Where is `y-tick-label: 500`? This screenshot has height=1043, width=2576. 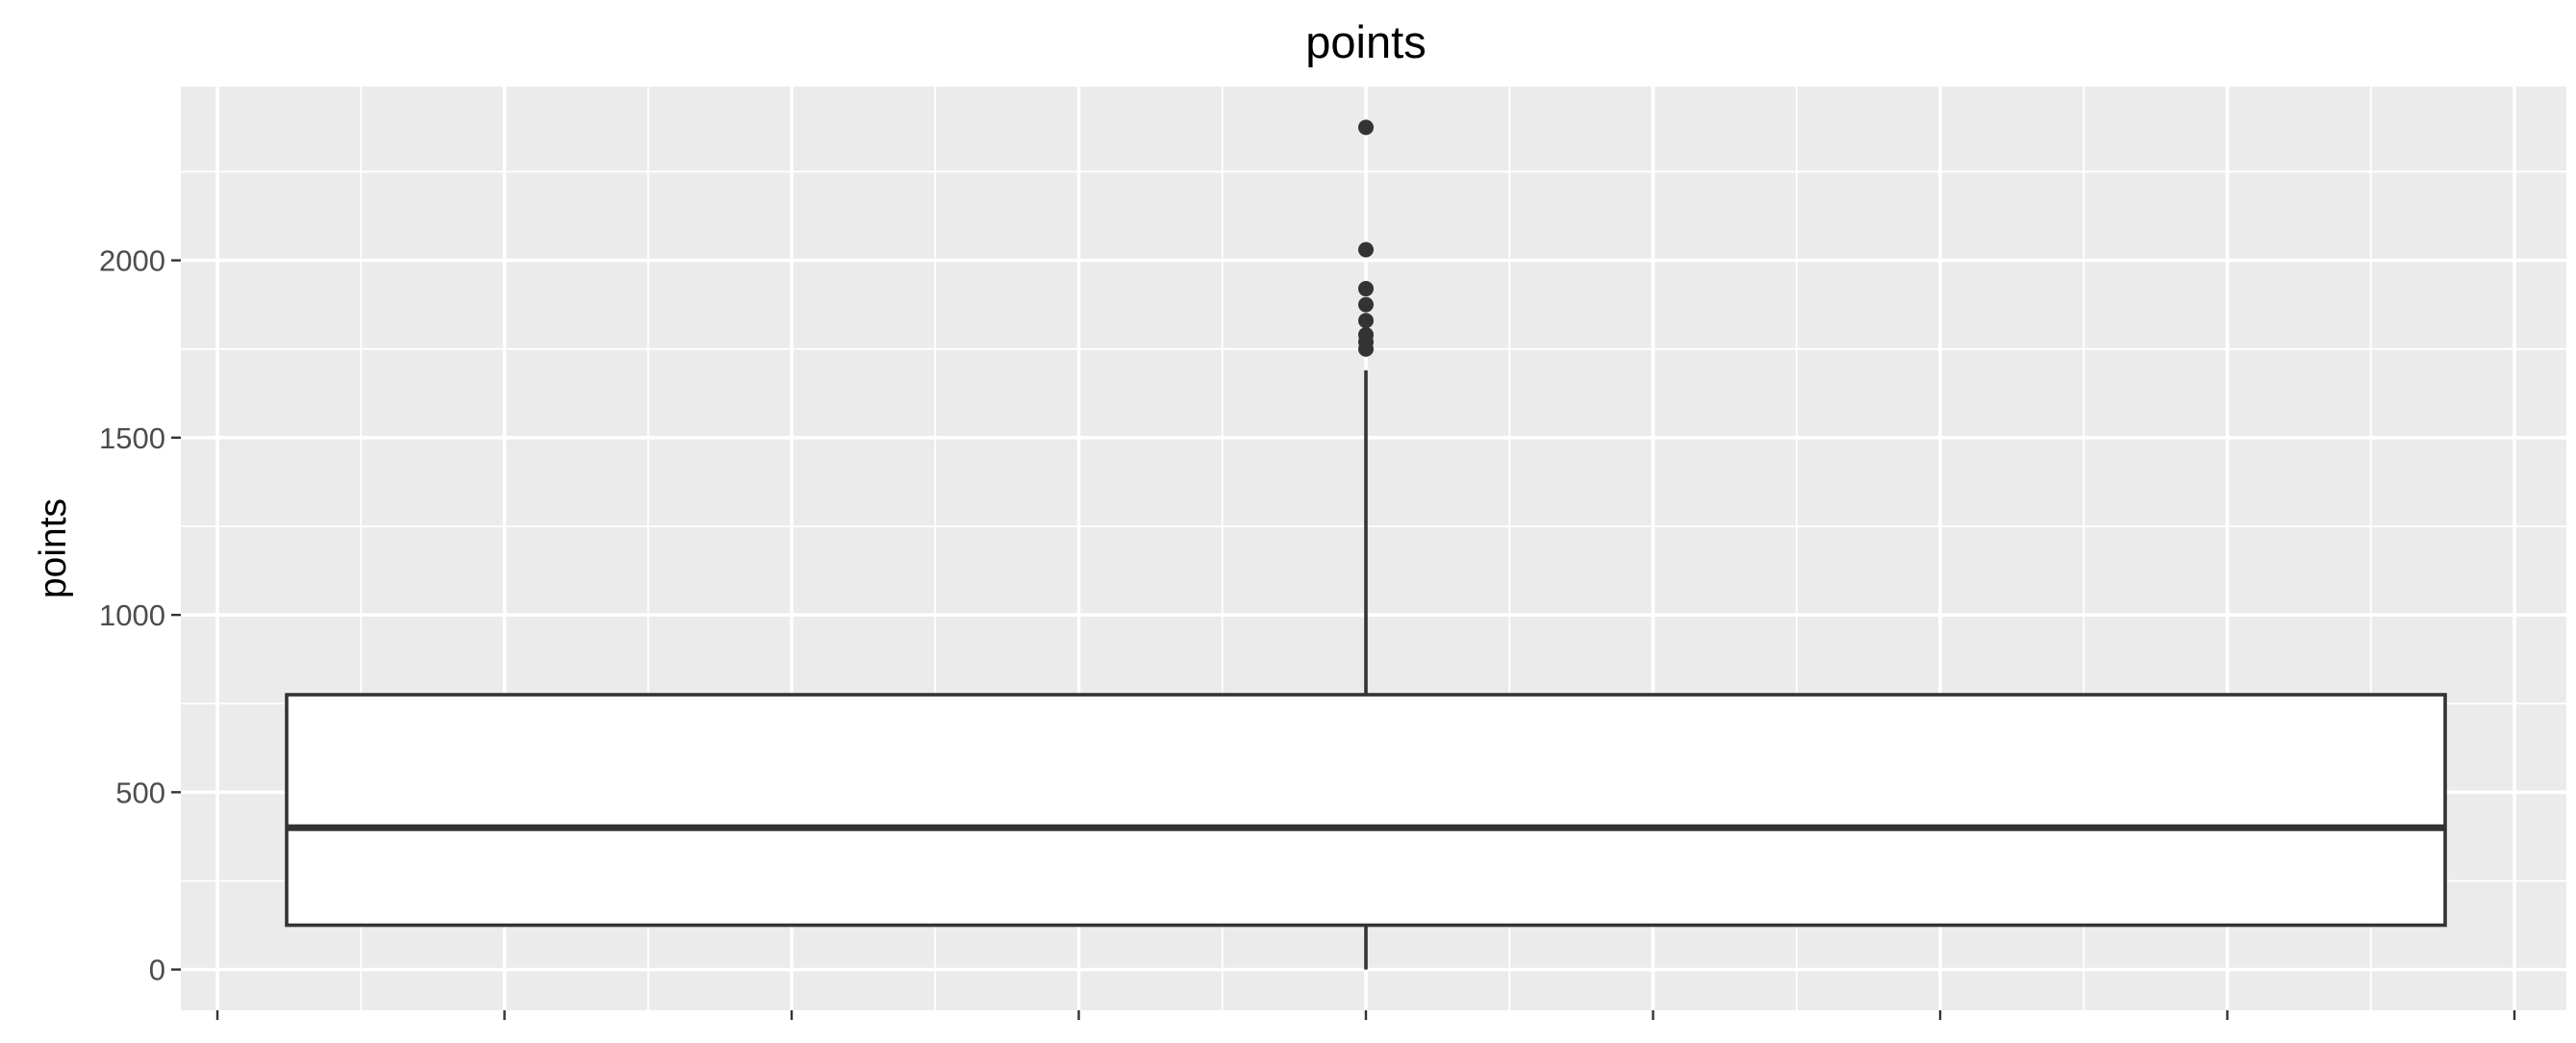 y-tick-label: 500 is located at coordinates (140, 792).